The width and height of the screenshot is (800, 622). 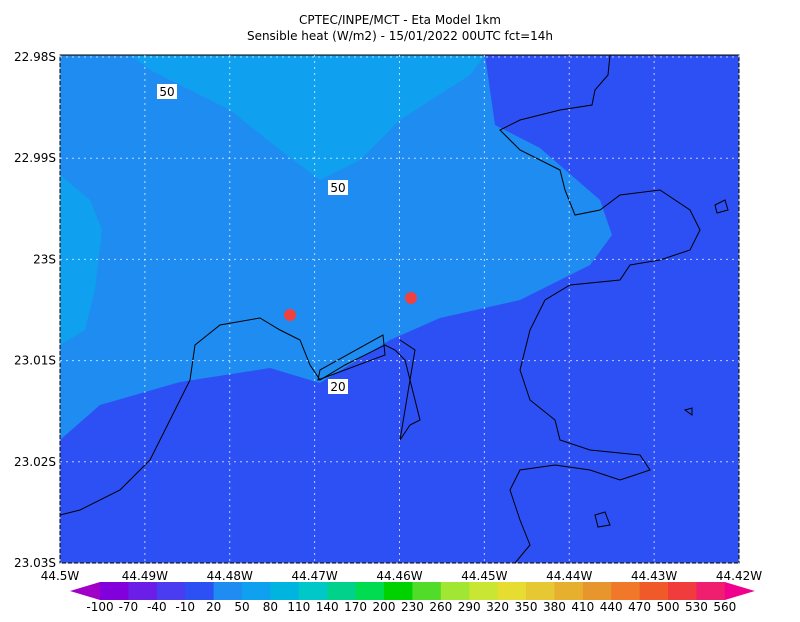 I want to click on x-tick-label: 44.49W, so click(x=145, y=576).